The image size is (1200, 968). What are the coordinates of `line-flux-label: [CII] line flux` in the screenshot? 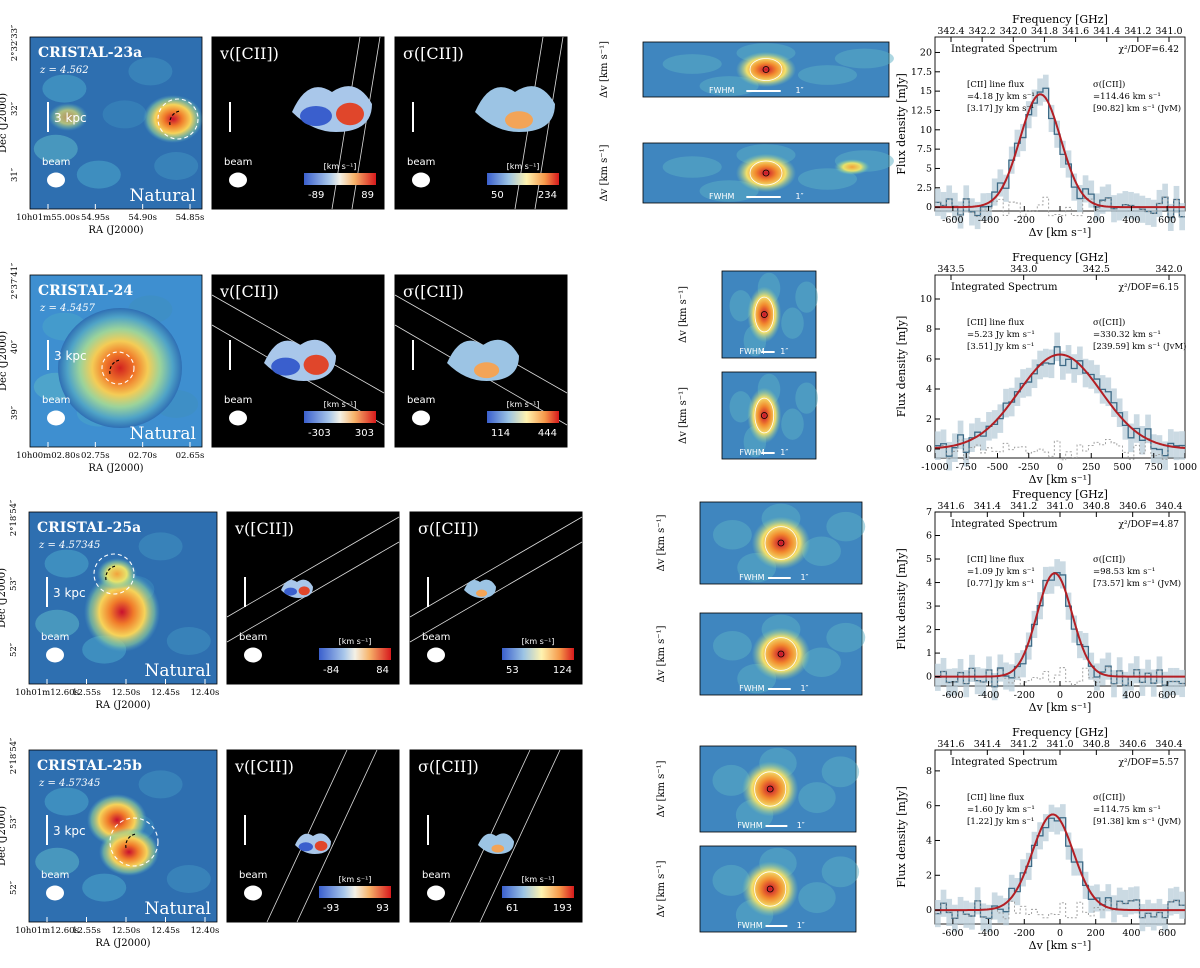 It's located at (995, 85).